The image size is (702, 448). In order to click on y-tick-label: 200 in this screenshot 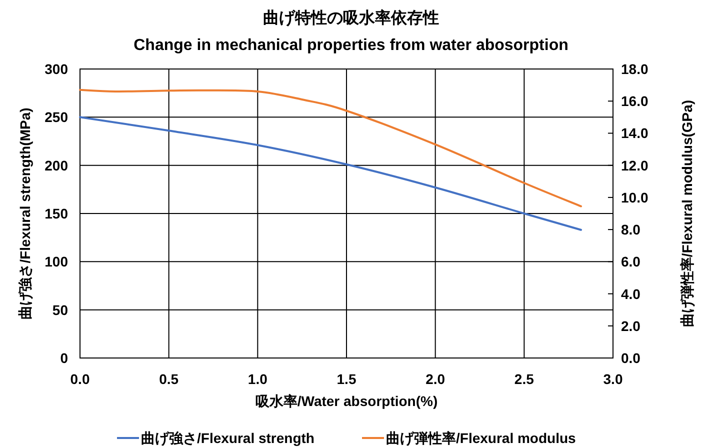, I will do `click(56, 165)`.